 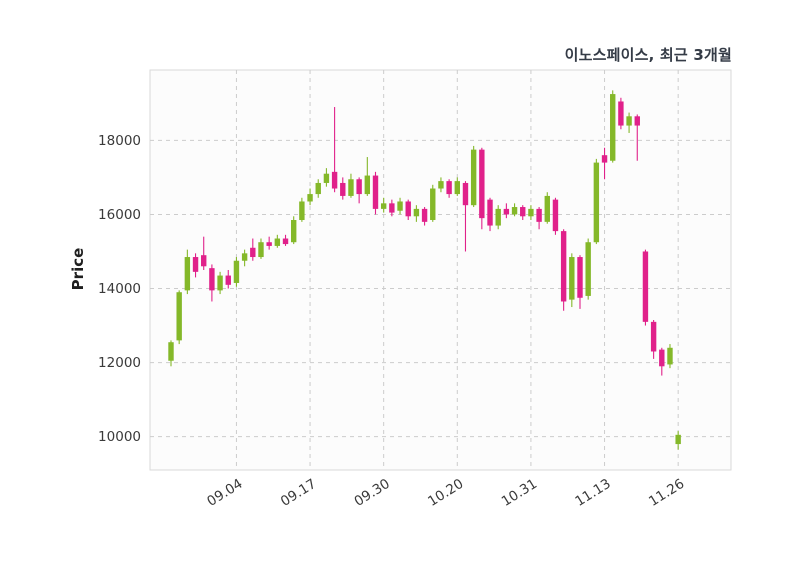 I want to click on x-tick-label: 10.20, so click(x=445, y=493).